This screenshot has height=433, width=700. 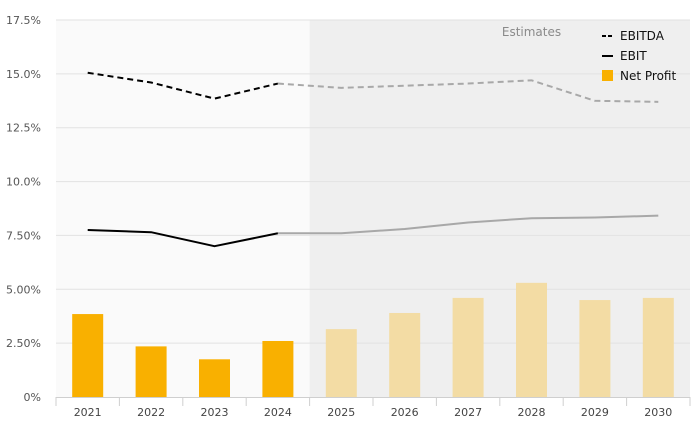 What do you see at coordinates (23, 209) in the screenshot?
I see `y-axis-ticks: 0% 2.50% 5.00% 7.50% 10.0% 12.5% 15.0% 17.5%` at bounding box center [23, 209].